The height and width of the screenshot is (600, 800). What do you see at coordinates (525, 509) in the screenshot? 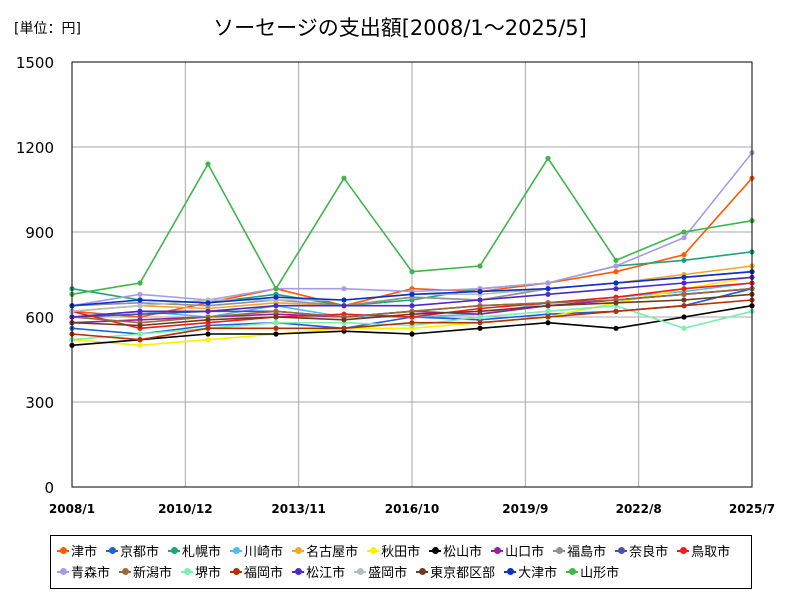
I see `x-tick-label: 2019/9` at bounding box center [525, 509].